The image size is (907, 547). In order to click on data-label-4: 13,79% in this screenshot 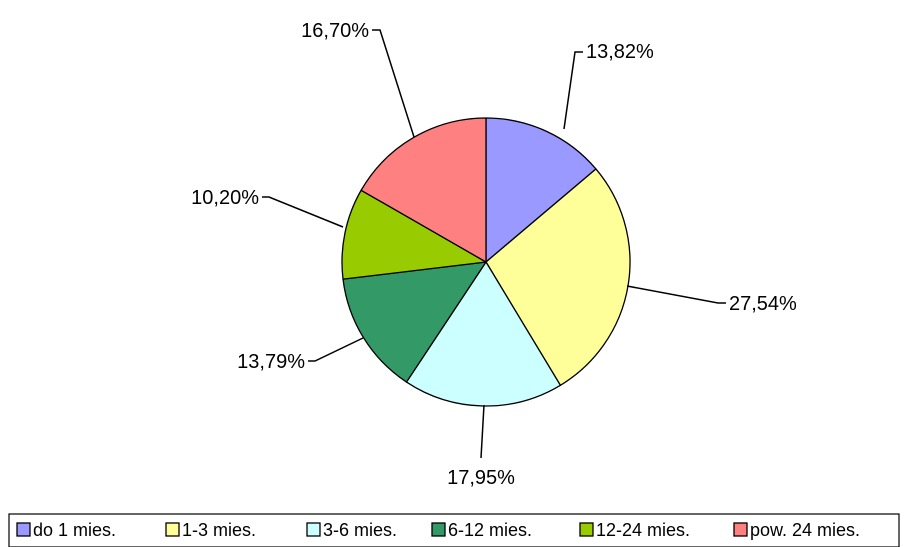, I will do `click(271, 362)`.